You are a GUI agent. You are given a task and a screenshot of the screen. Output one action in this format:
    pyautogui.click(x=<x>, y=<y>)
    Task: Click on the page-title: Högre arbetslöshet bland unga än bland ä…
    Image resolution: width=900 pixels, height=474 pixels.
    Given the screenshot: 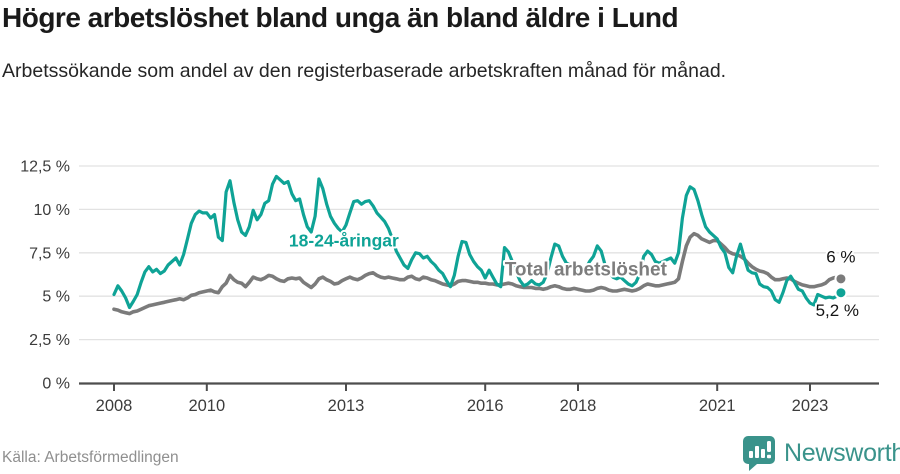 What is the action you would take?
    pyautogui.click(x=340, y=17)
    